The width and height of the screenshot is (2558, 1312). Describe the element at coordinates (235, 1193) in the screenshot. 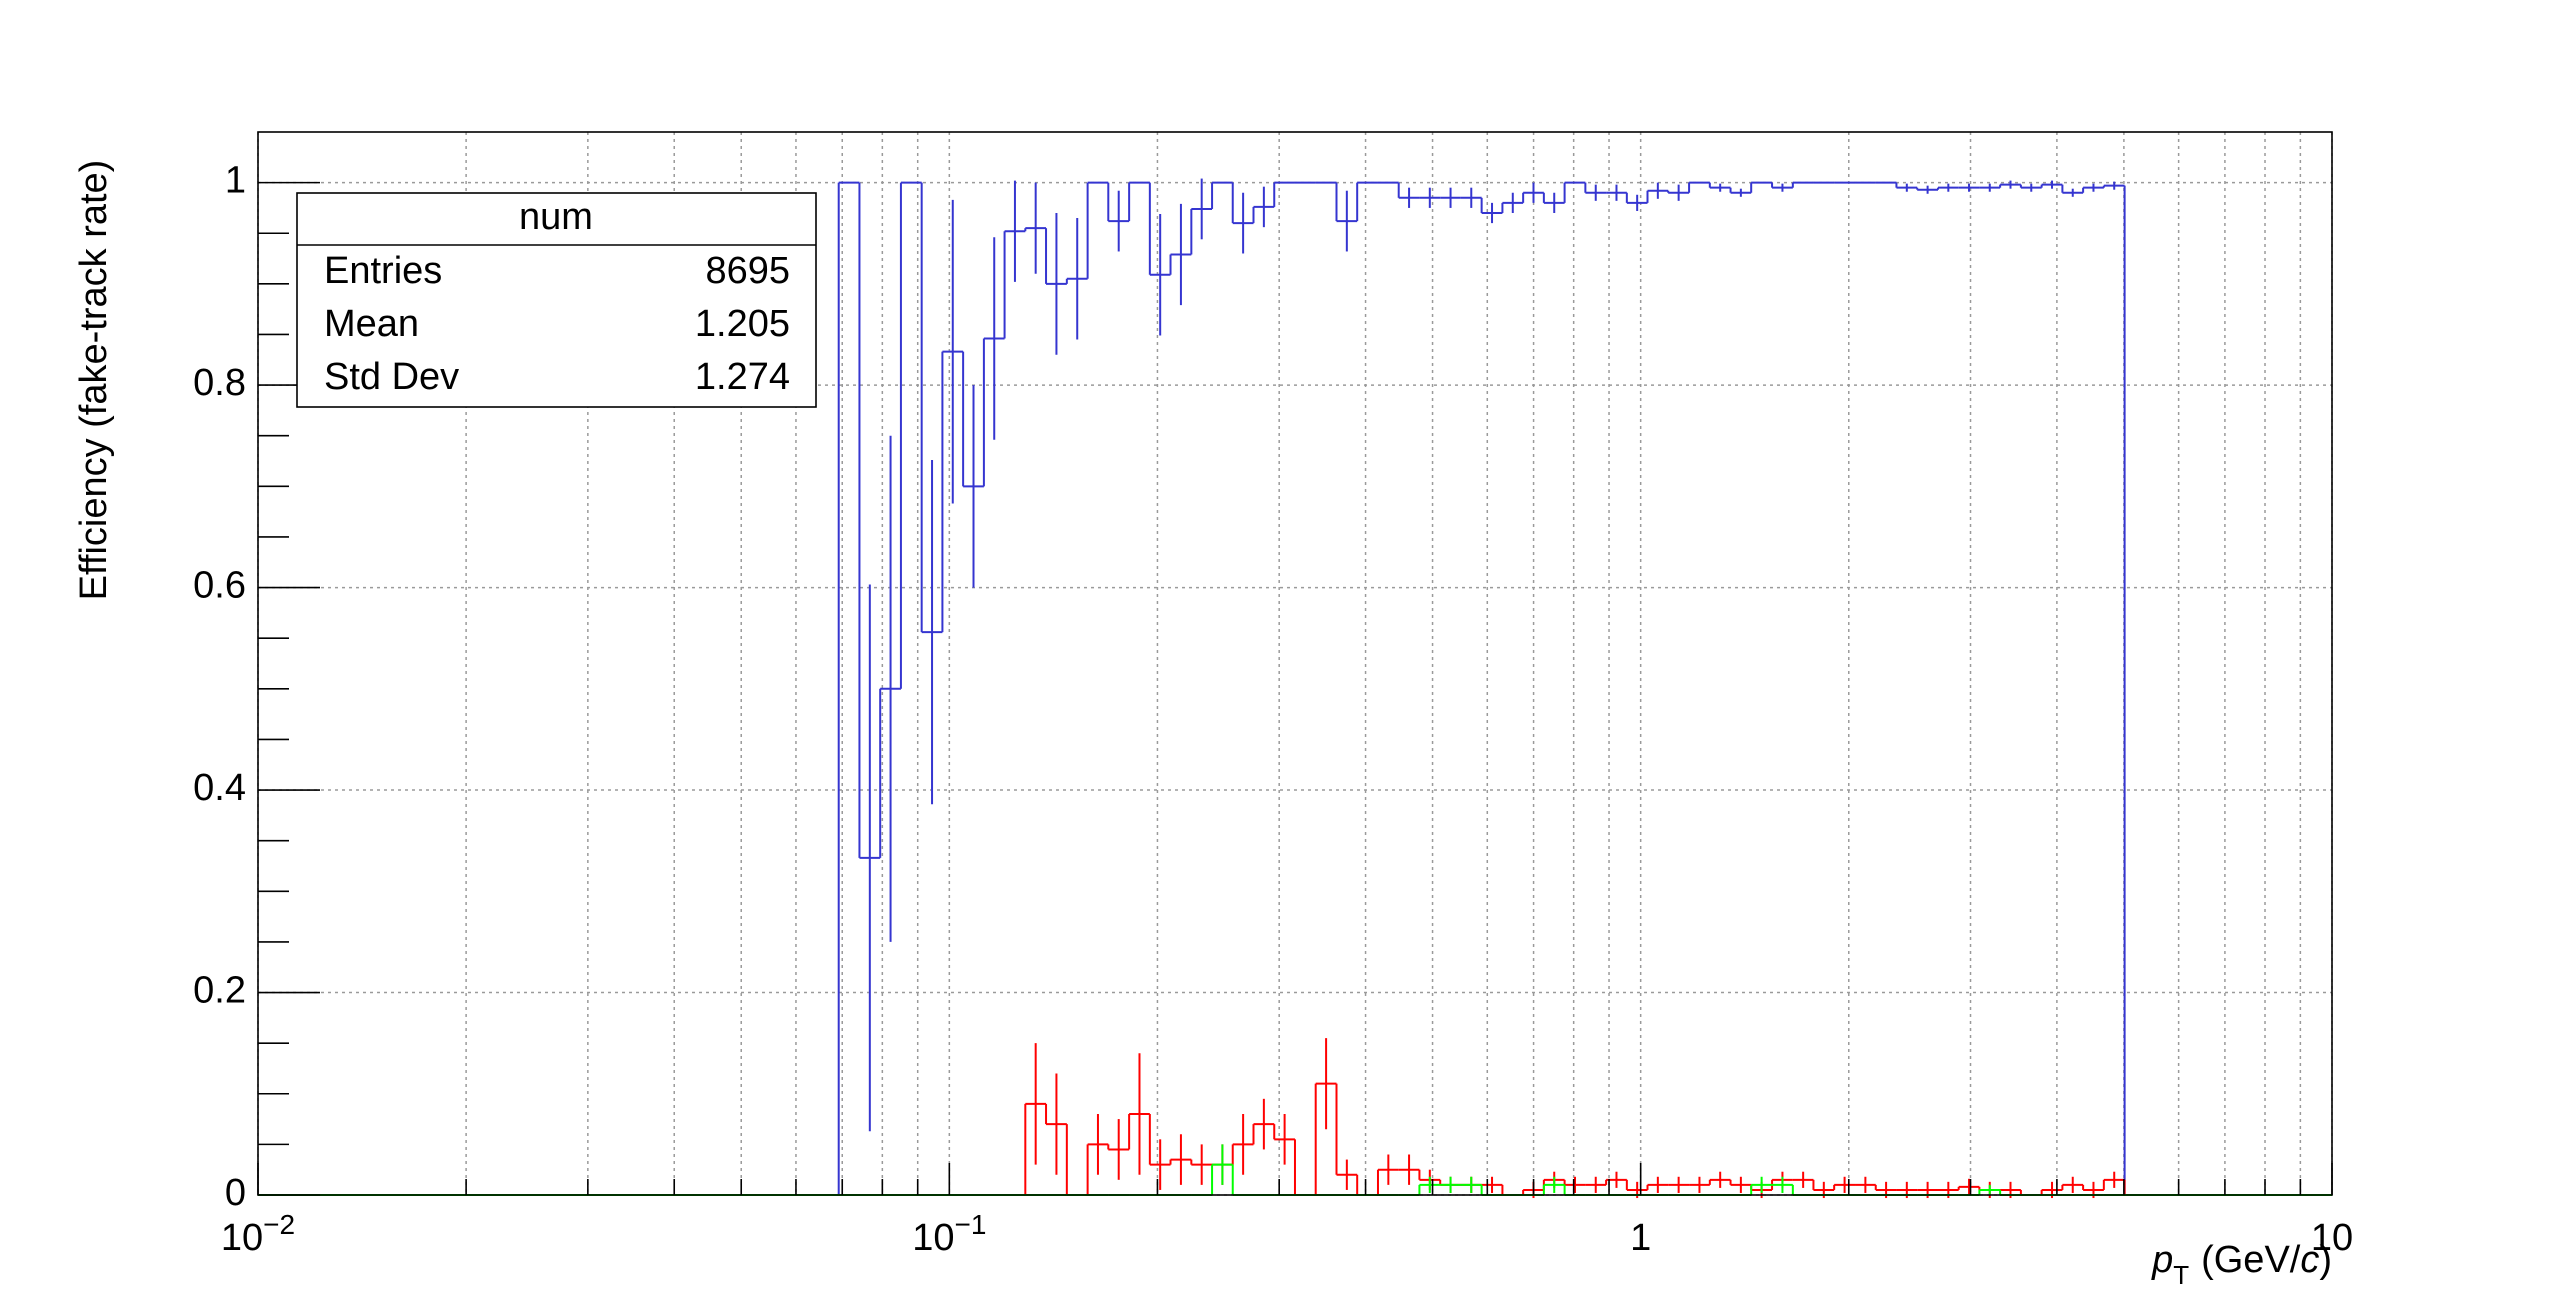

I see `y-tick-label: 0` at that location.